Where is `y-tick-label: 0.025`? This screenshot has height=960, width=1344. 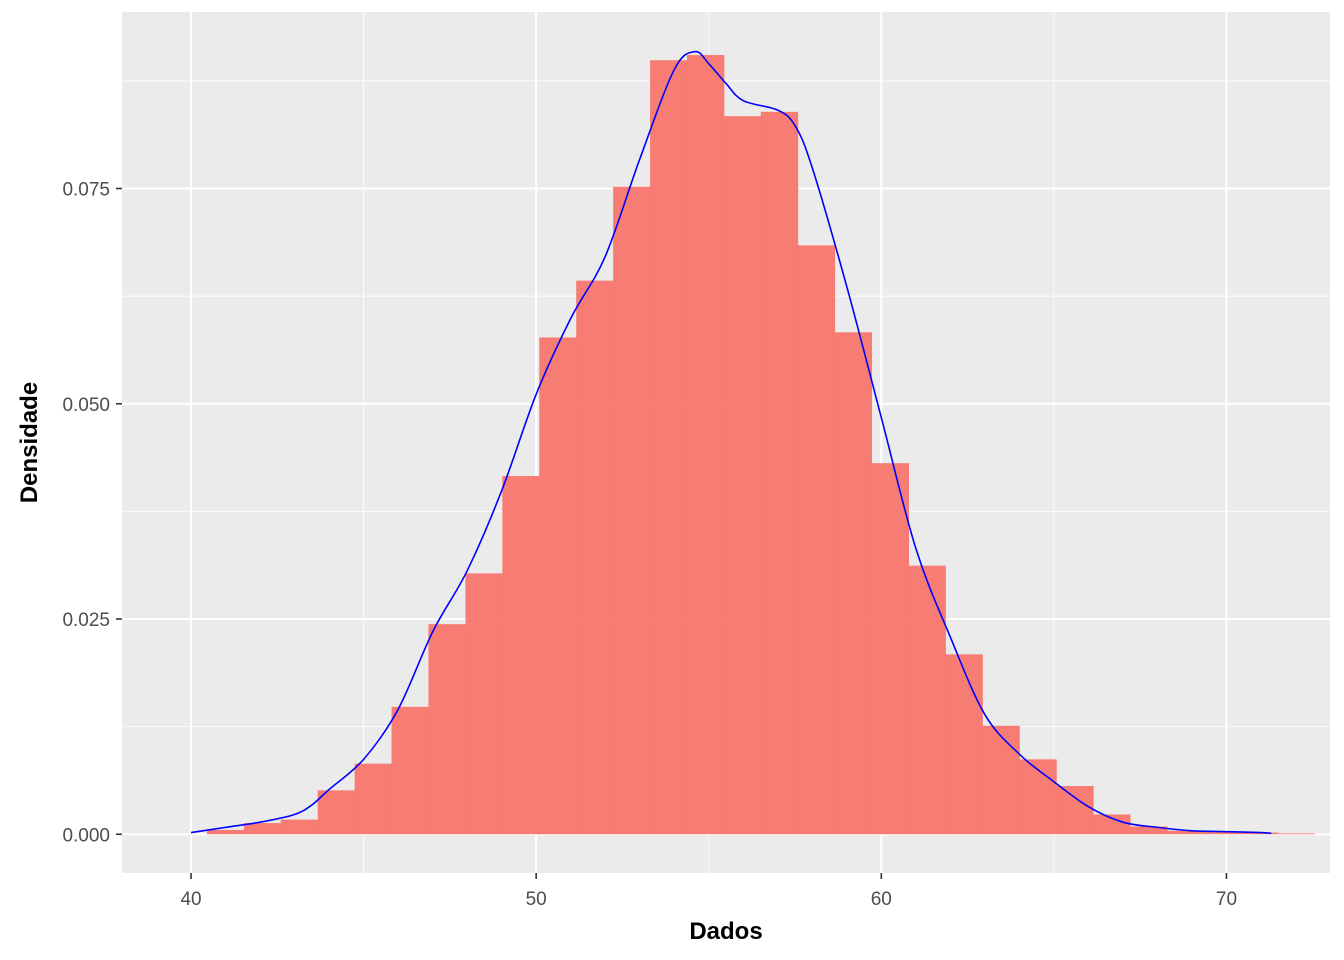
y-tick-label: 0.025 is located at coordinates (86, 620).